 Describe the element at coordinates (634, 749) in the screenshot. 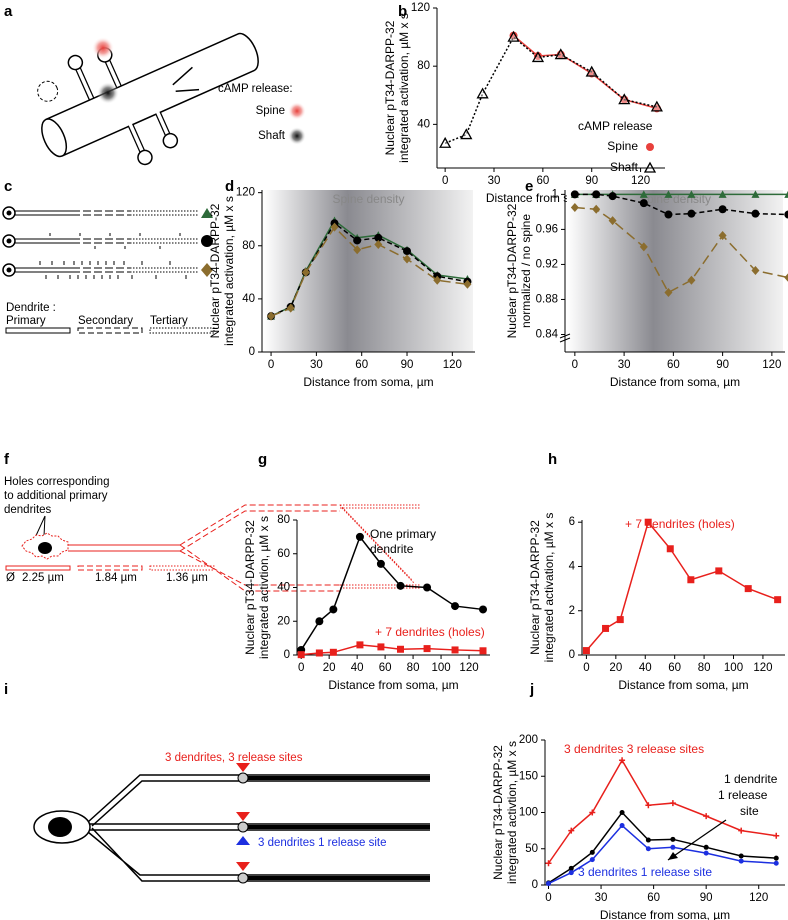

I see `annotation: 3 dendrites 3 release sites` at that location.